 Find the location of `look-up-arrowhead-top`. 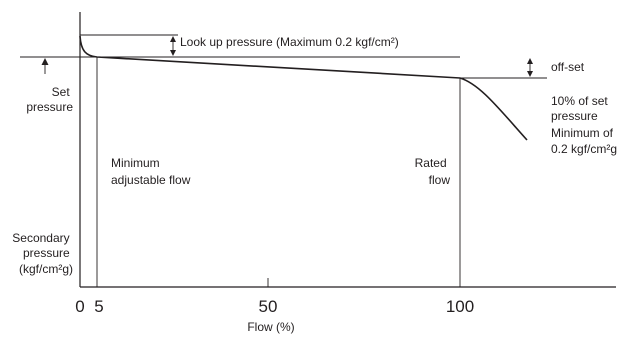

look-up-arrowhead-top is located at coordinates (173, 39).